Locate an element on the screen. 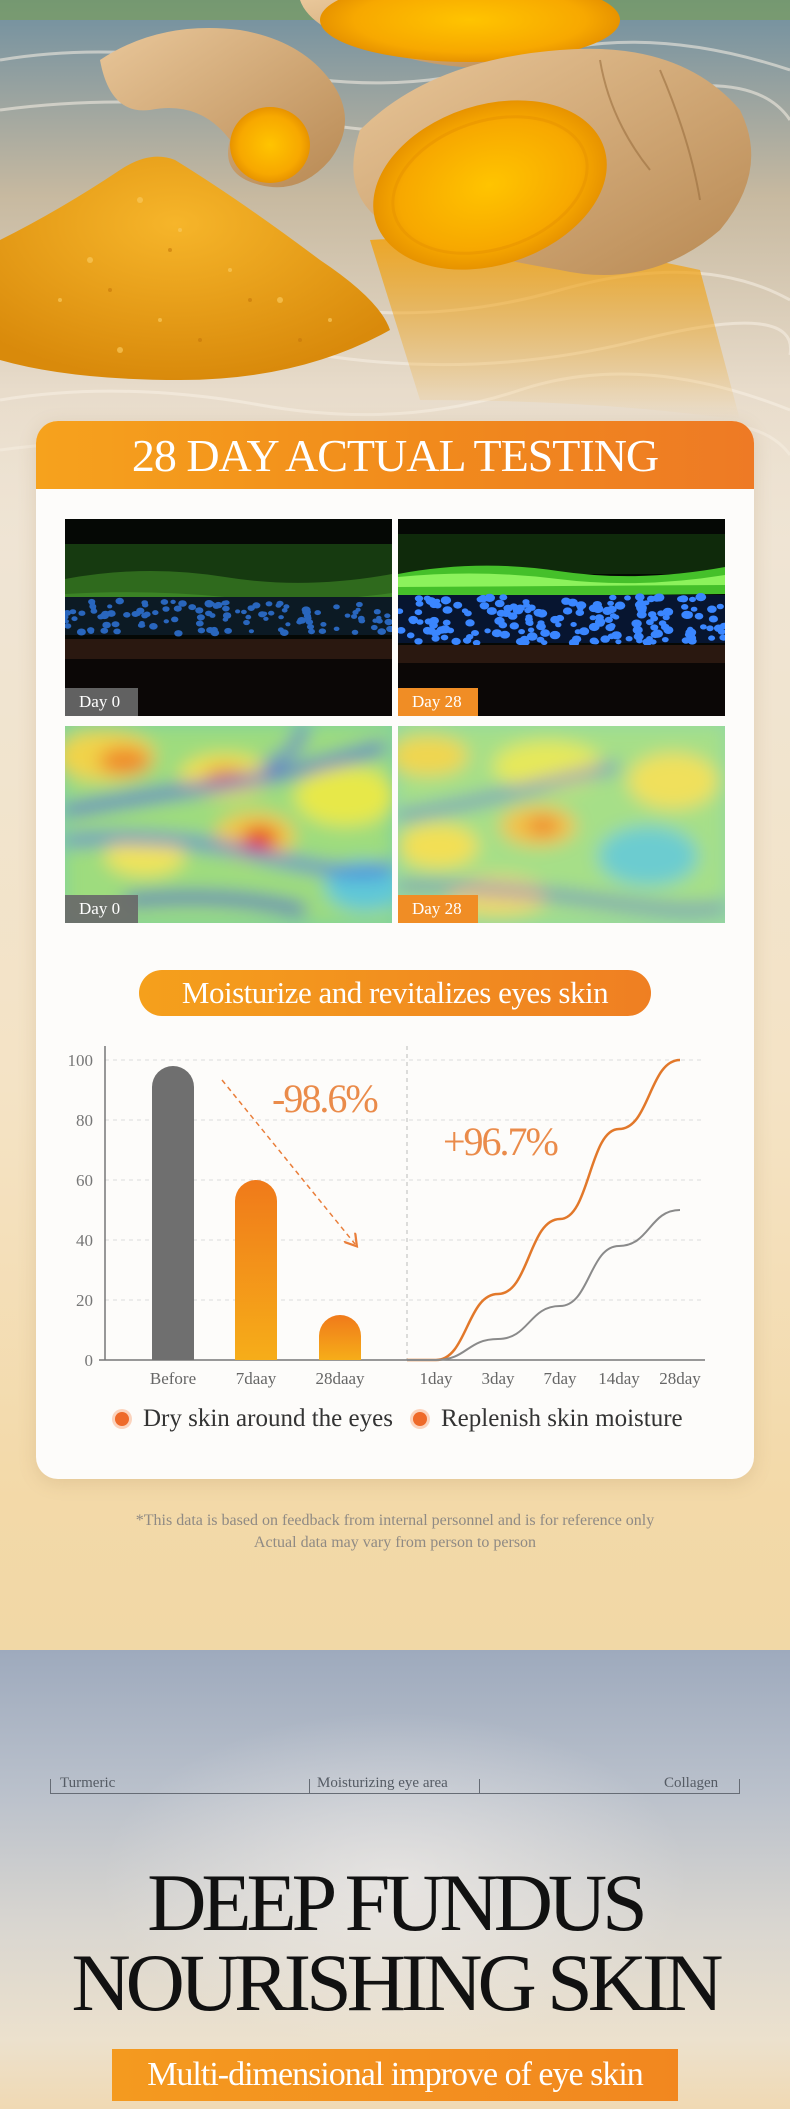 The height and width of the screenshot is (2109, 790). bar-annotation: -98.6% is located at coordinates (324, 1098).